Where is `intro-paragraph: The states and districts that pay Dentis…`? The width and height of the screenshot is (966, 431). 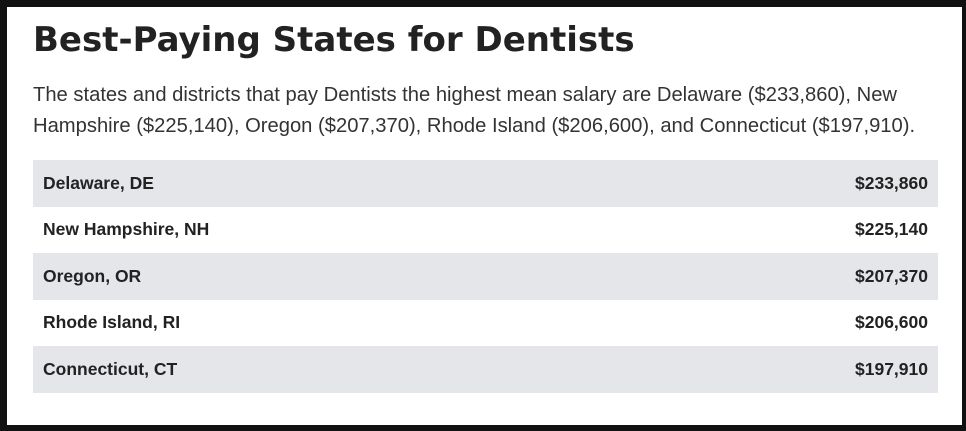 intro-paragraph: The states and districts that pay Dentis… is located at coordinates (474, 110).